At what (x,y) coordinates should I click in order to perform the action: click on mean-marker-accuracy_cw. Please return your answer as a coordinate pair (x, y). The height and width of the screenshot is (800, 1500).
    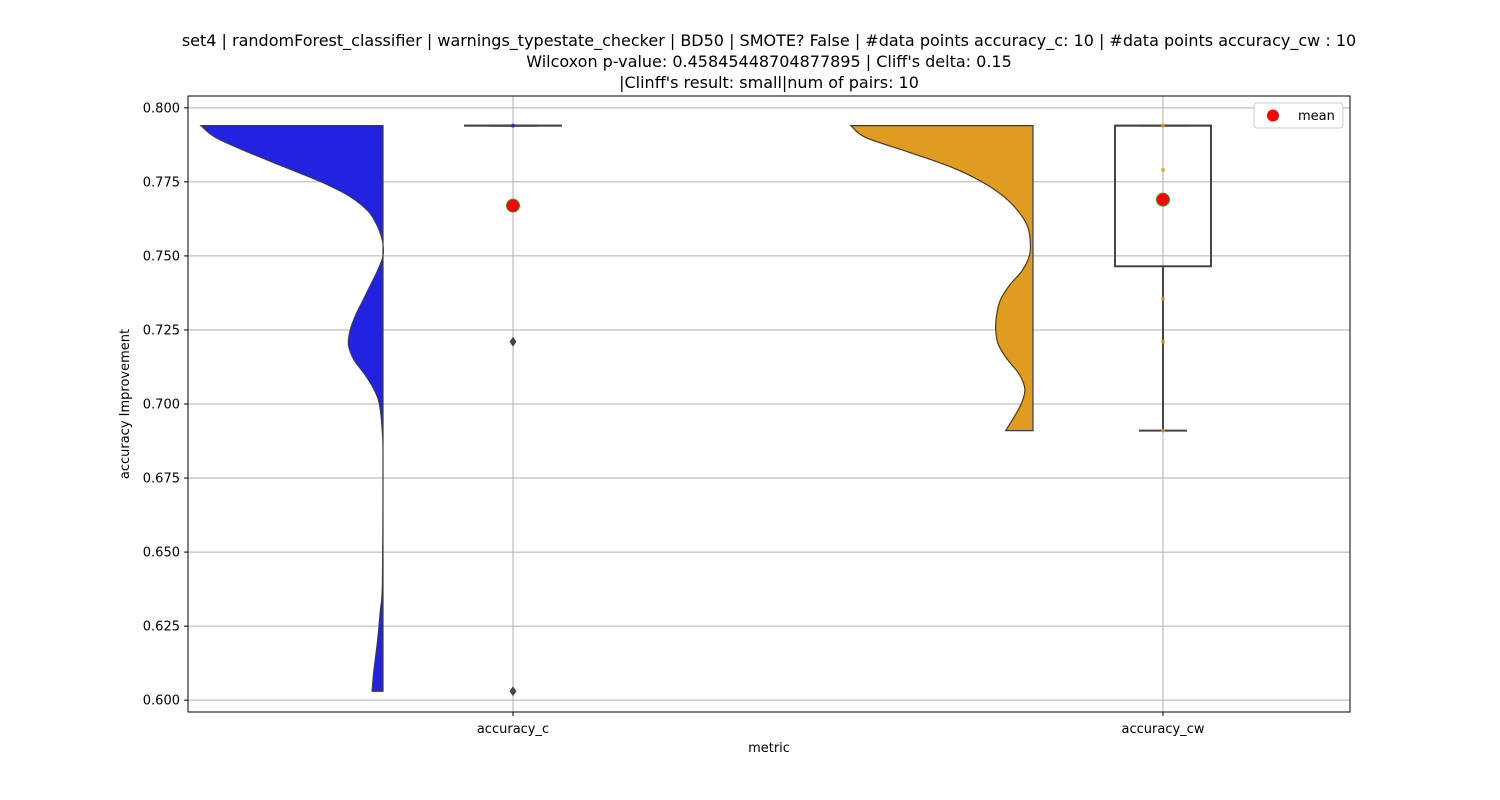
    Looking at the image, I should click on (1163, 199).